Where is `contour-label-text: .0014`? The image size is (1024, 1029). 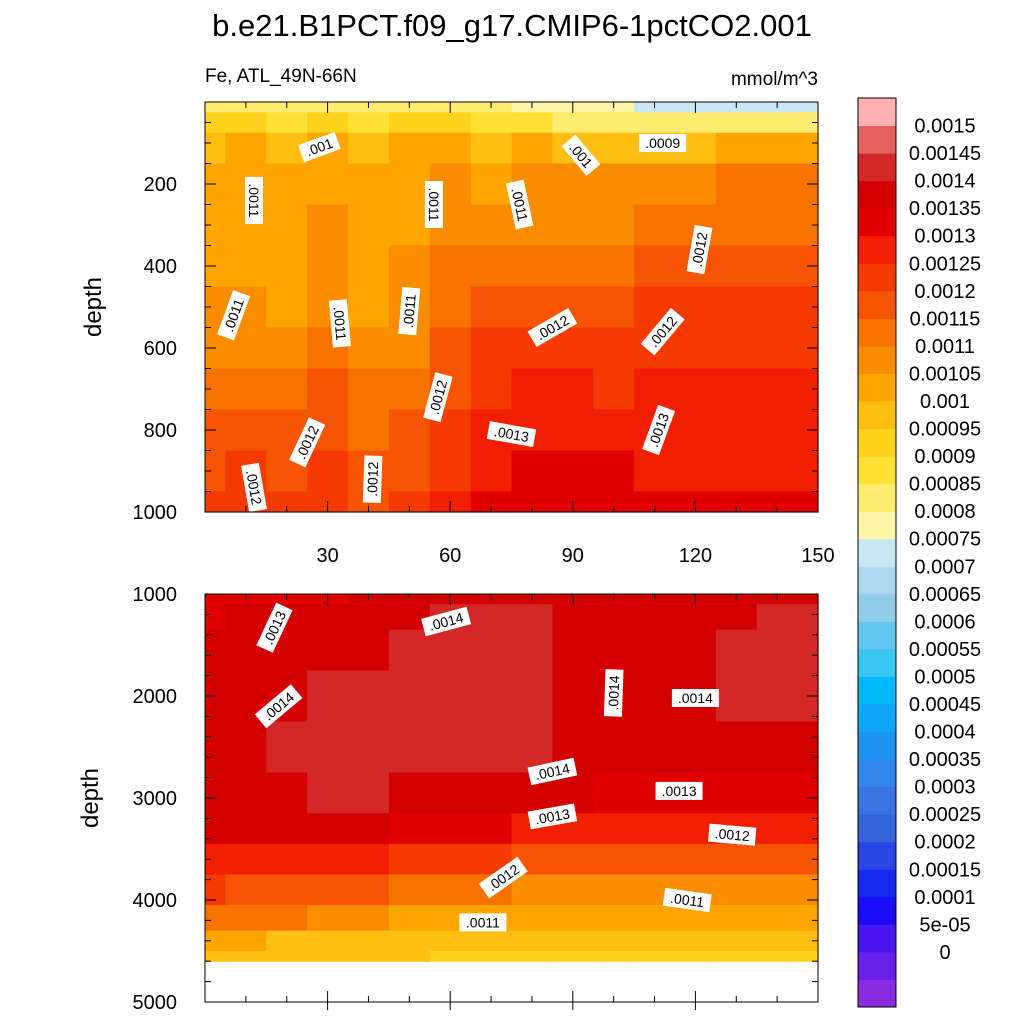 contour-label-text: .0014 is located at coordinates (695, 698).